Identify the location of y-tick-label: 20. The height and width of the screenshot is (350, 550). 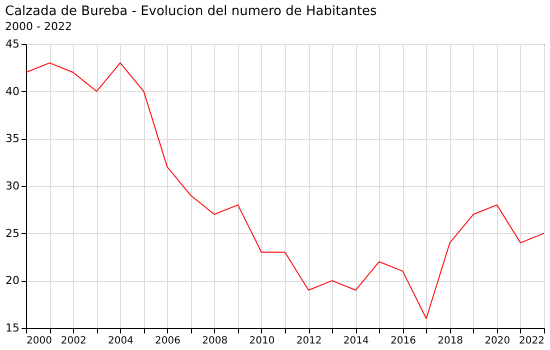
(13, 281).